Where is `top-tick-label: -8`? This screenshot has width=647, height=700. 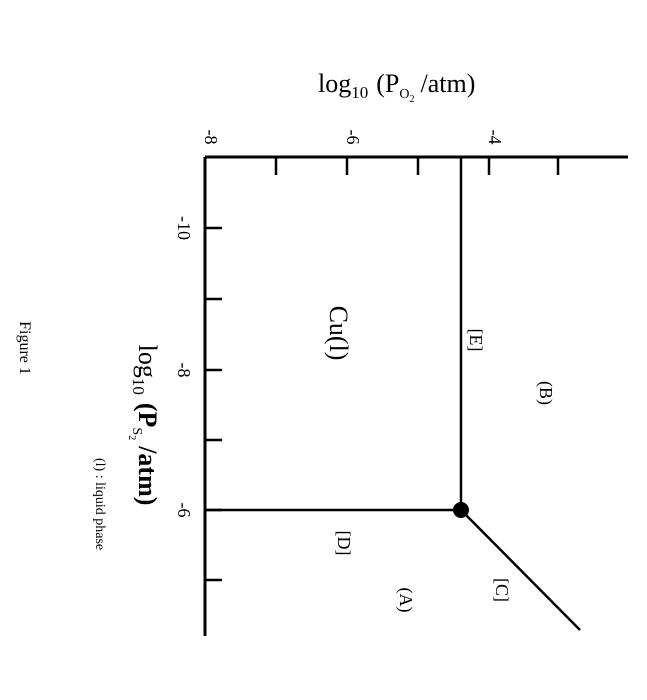 top-tick-label: -8 is located at coordinates (211, 137).